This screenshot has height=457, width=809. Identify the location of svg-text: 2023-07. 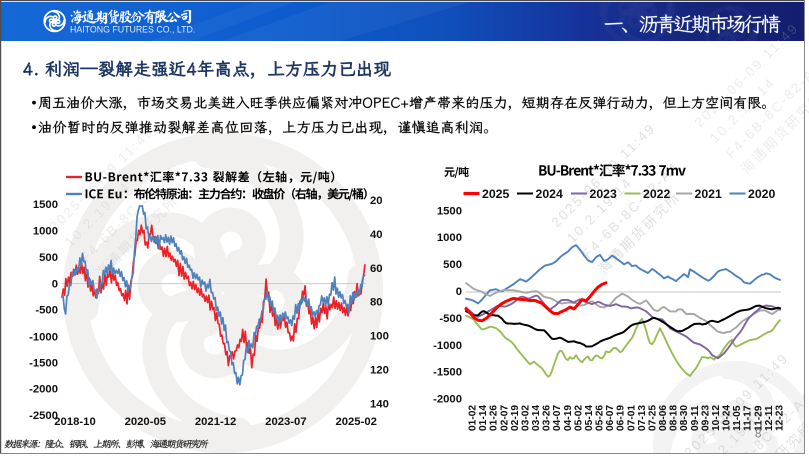
(285, 422).